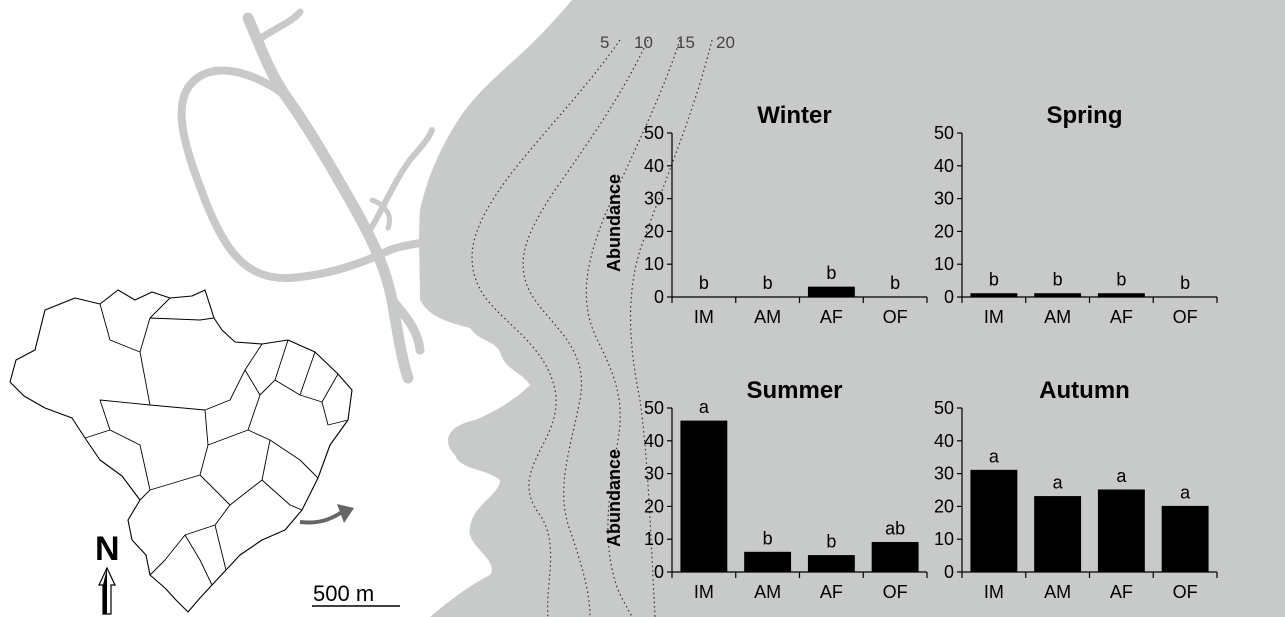 This screenshot has width=1285, height=617. I want to click on north-label: N, so click(107, 549).